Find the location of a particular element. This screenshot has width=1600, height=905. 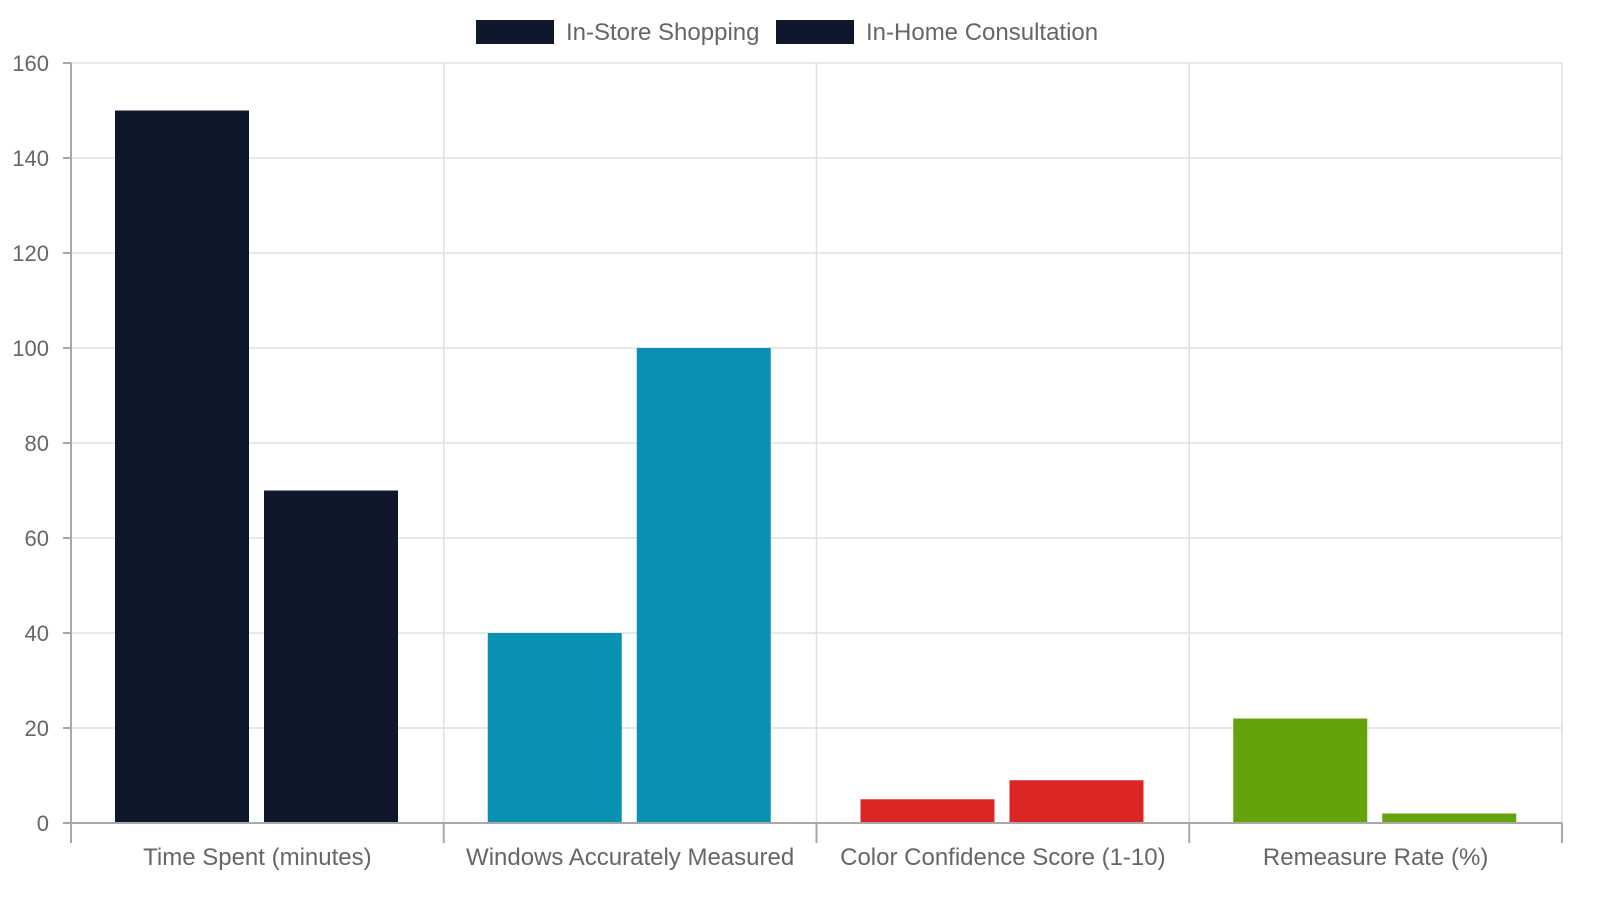

legend: In-Store Shopping In-Home Consultation is located at coordinates (787, 32).